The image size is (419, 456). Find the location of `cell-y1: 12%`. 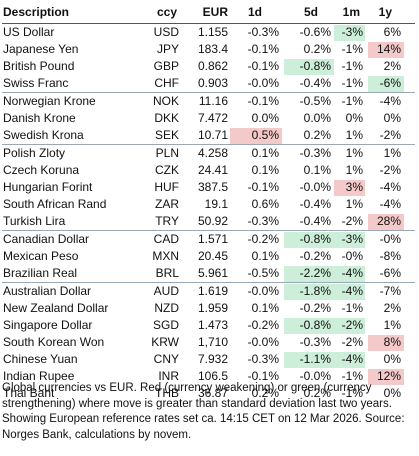

cell-y1: 12% is located at coordinates (388, 376).